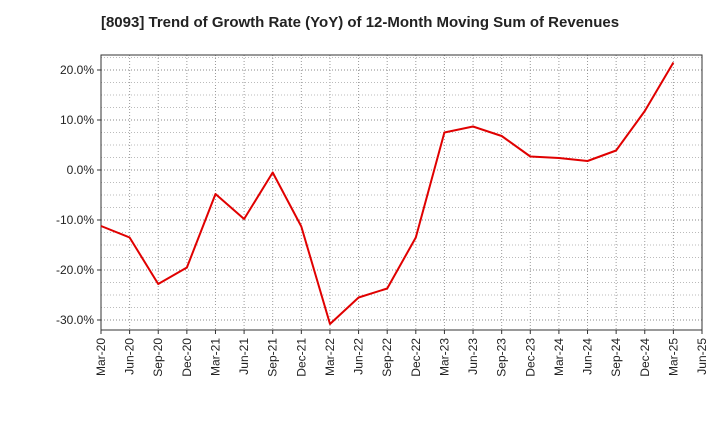 The width and height of the screenshot is (720, 440). I want to click on y-tick-label: 10.0%, so click(77, 120).